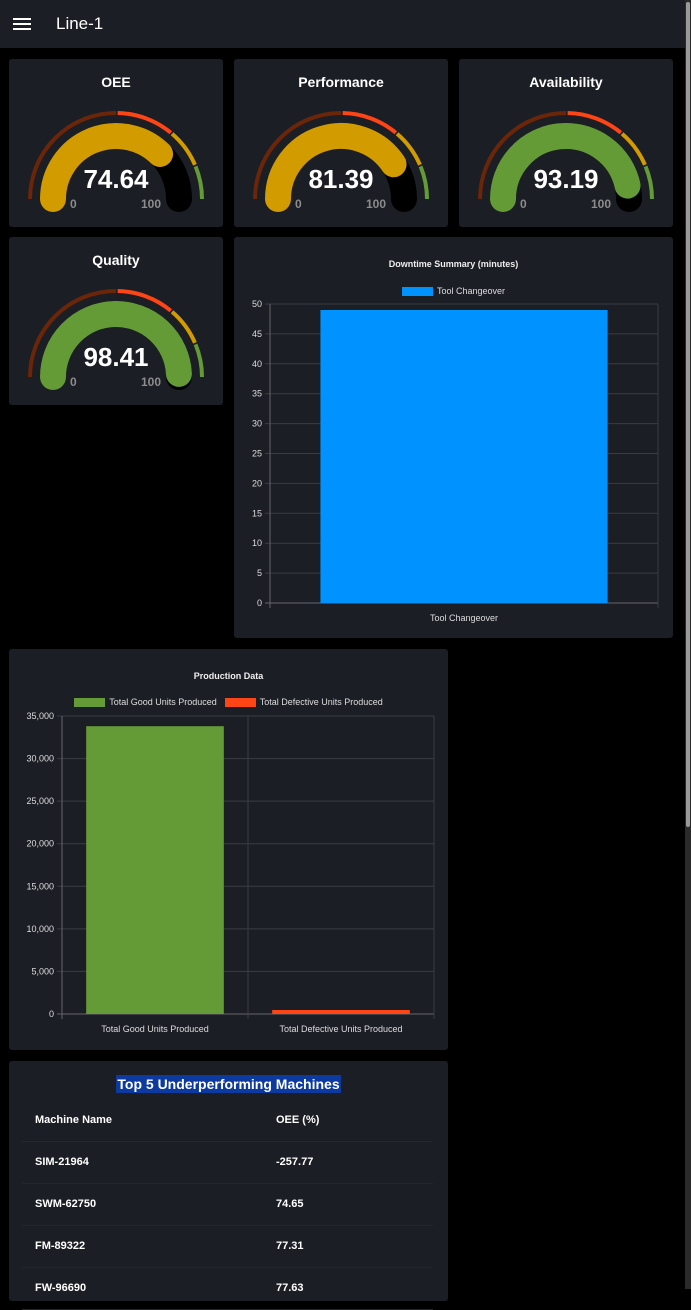 The height and width of the screenshot is (1310, 691). I want to click on oee-value: -257.77, so click(348, 1162).